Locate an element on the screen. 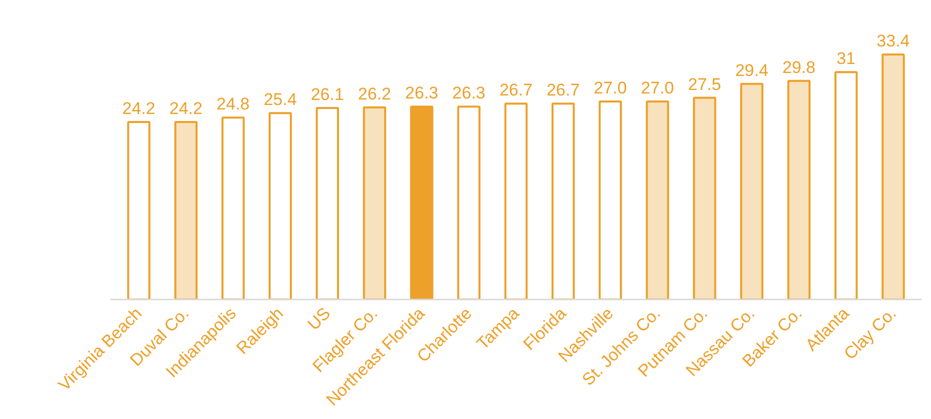 The width and height of the screenshot is (931, 419). data-label: 33.4 is located at coordinates (893, 41).